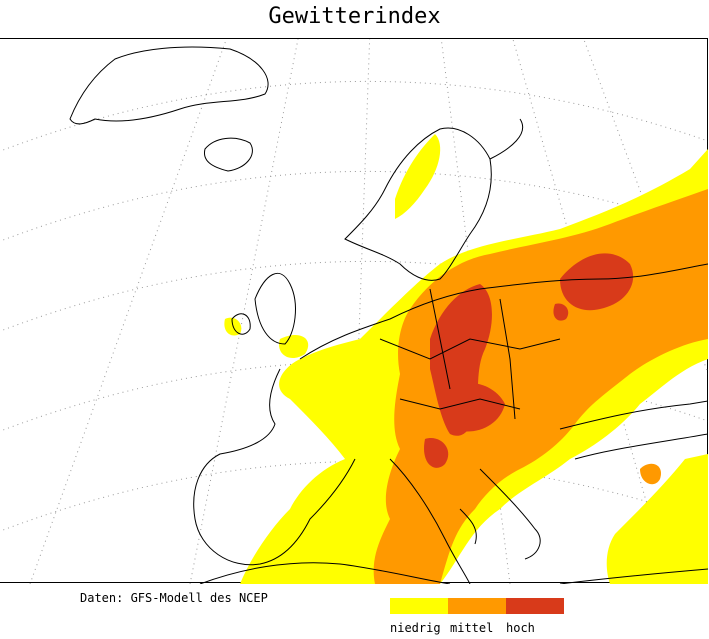 The width and height of the screenshot is (709, 639). What do you see at coordinates (354, 16) in the screenshot?
I see `map-title: Gewitterindex` at bounding box center [354, 16].